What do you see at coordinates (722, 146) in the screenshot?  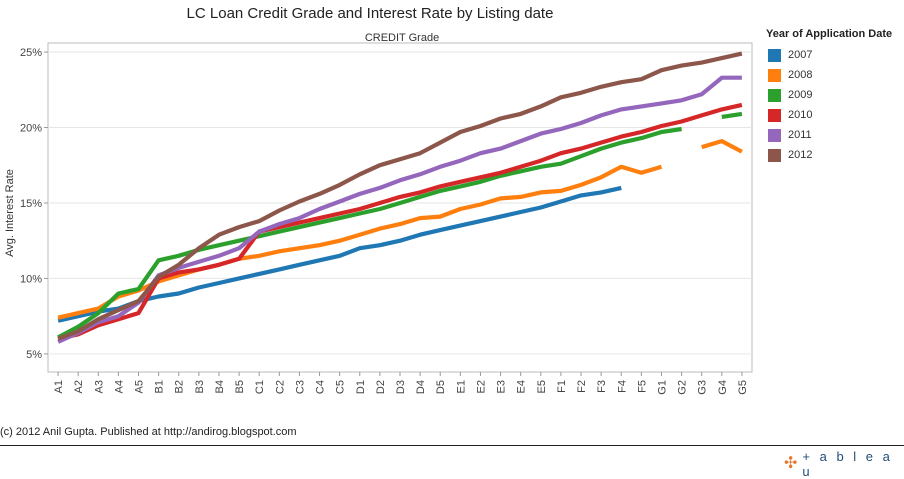 I see `line-2008` at bounding box center [722, 146].